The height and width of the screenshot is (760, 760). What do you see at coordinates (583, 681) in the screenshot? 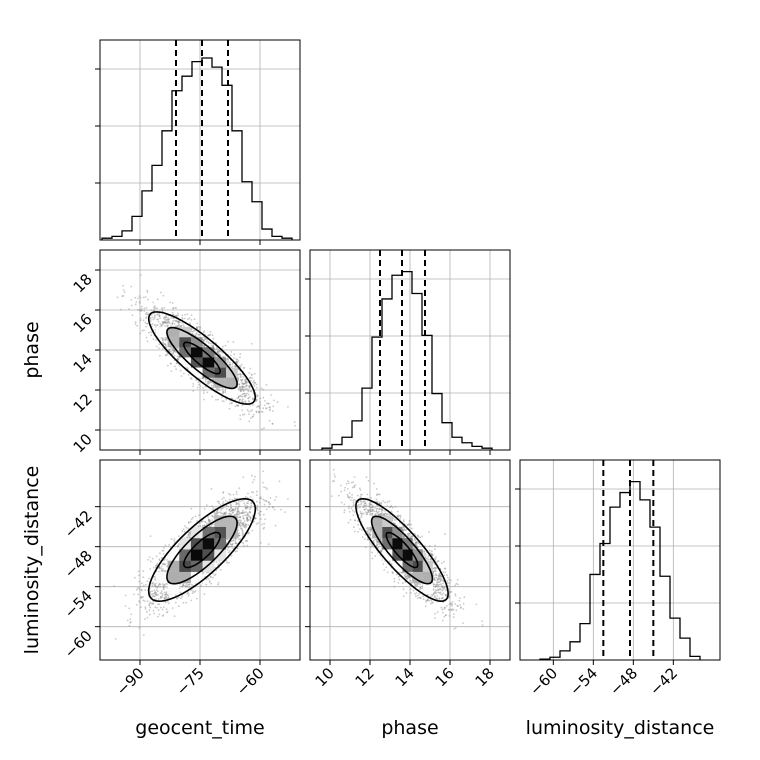
I see `x-tick-label: −54` at bounding box center [583, 681].